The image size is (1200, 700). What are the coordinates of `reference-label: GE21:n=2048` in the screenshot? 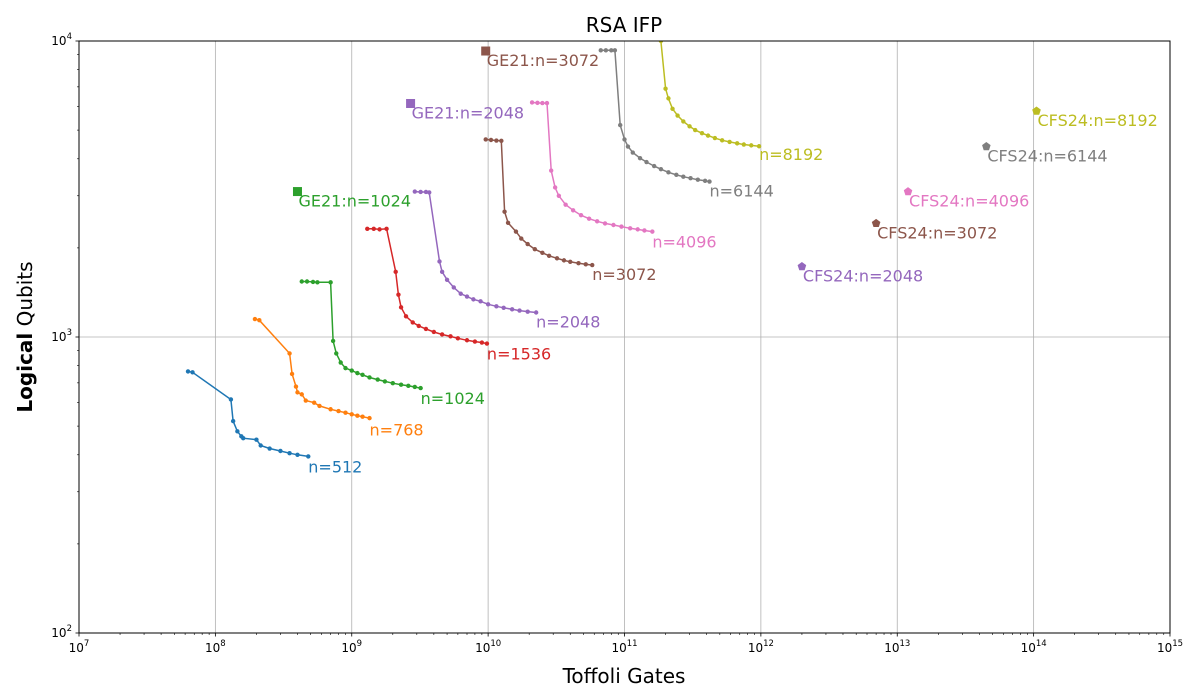 It's located at (468, 112).